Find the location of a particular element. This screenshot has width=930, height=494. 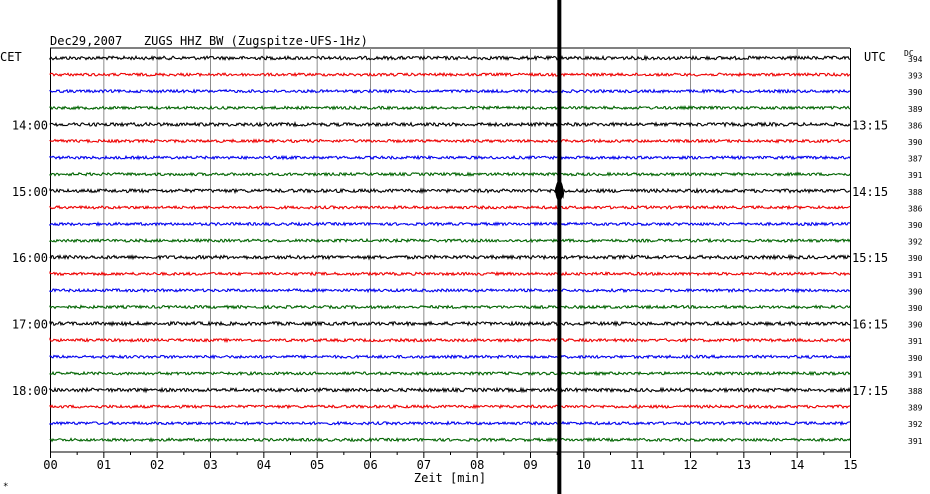

x-tick-label-12: 12 is located at coordinates (690, 465).